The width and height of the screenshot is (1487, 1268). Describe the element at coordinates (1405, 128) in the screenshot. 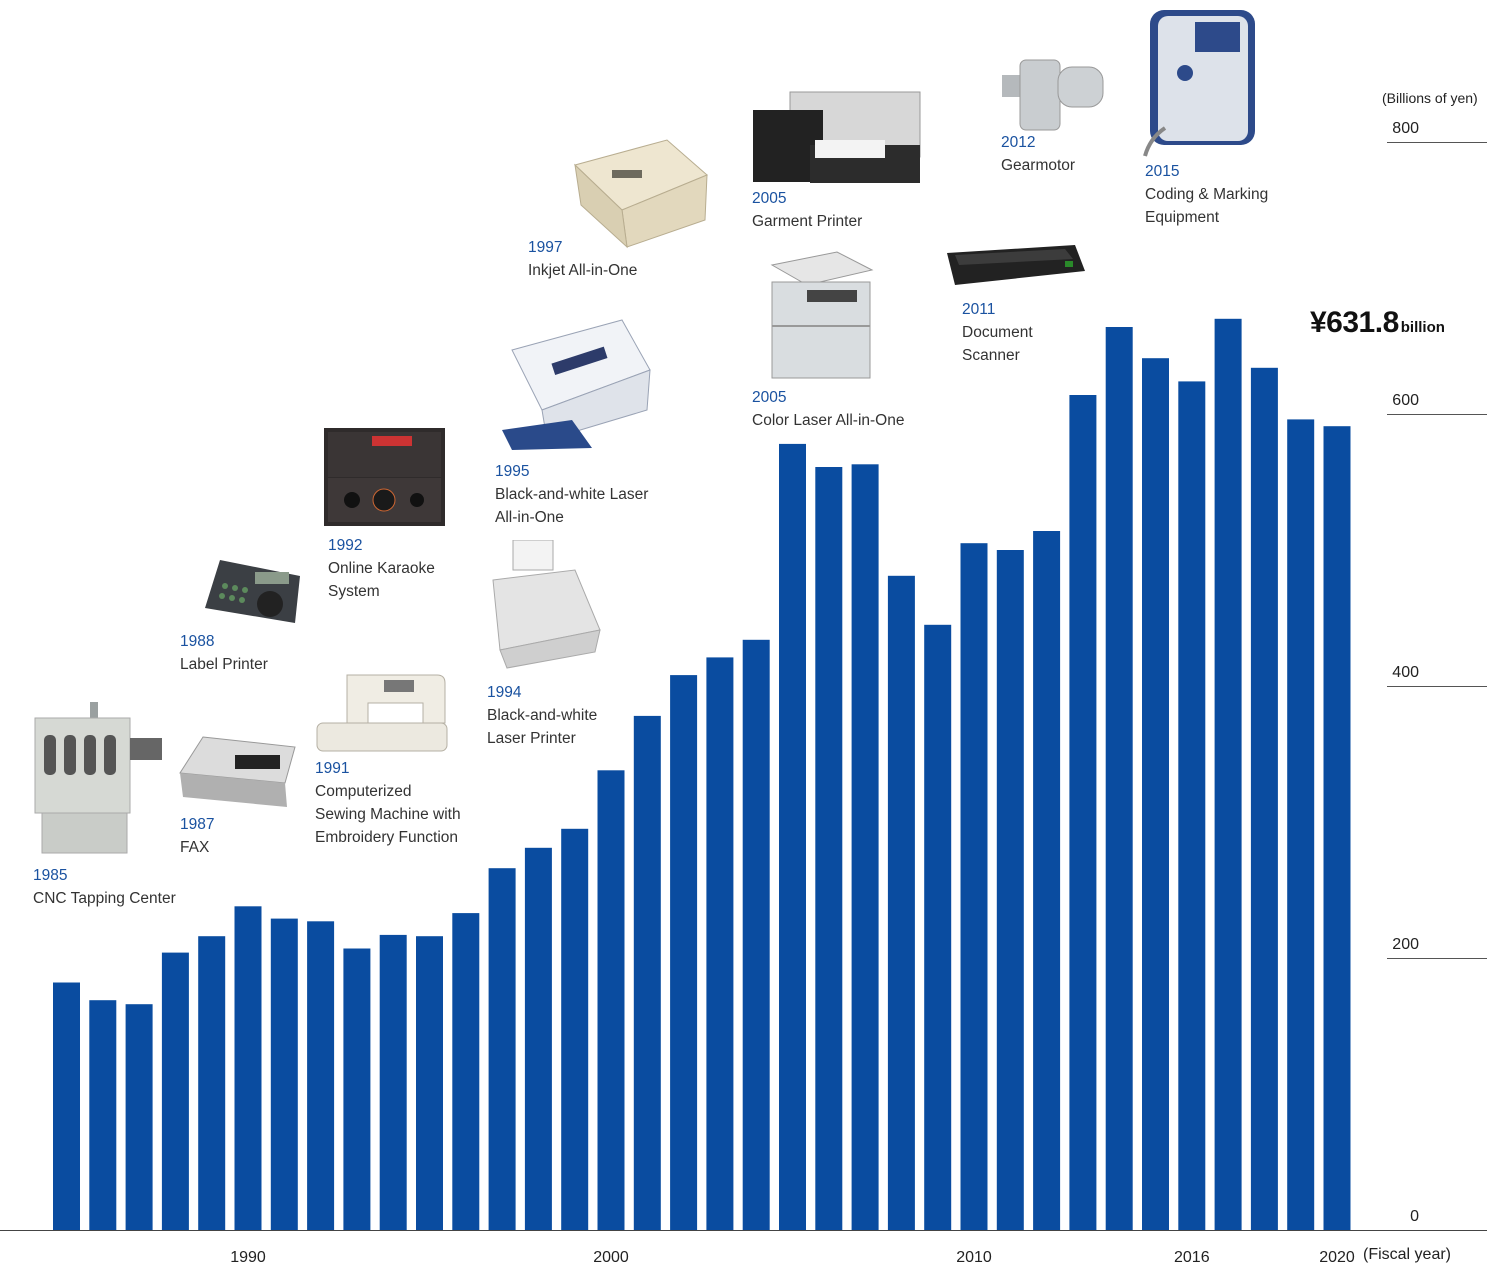

I see `y-tick-label-800: 800` at that location.